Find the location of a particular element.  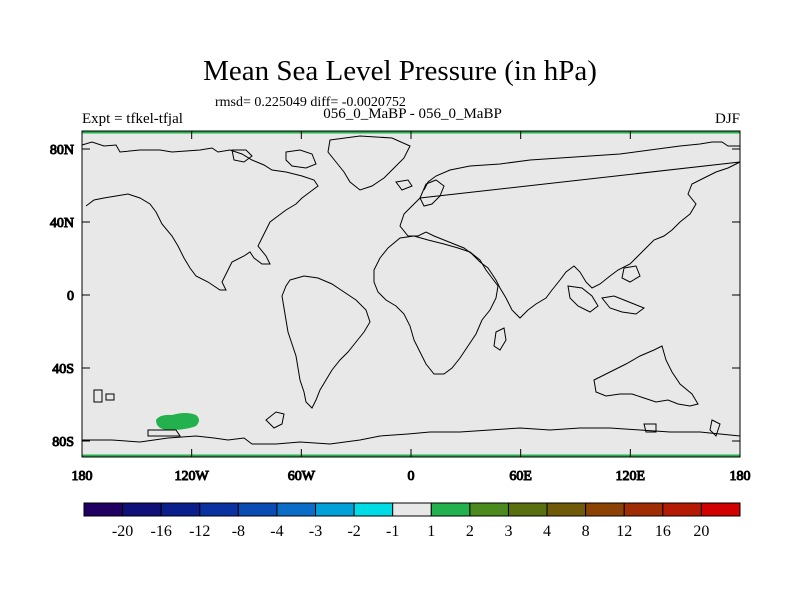

y-tick-label: 40N is located at coordinates (62, 223).